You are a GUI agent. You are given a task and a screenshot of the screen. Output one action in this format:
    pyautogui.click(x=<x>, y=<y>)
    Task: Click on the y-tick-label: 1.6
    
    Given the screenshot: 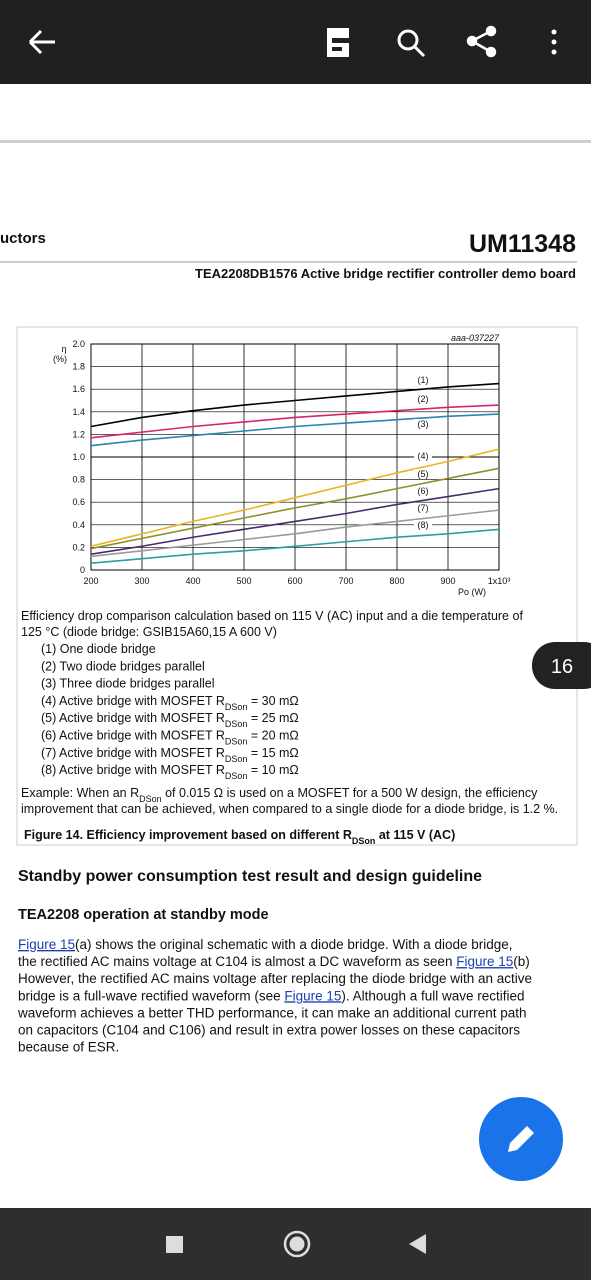 What is the action you would take?
    pyautogui.click(x=78, y=389)
    